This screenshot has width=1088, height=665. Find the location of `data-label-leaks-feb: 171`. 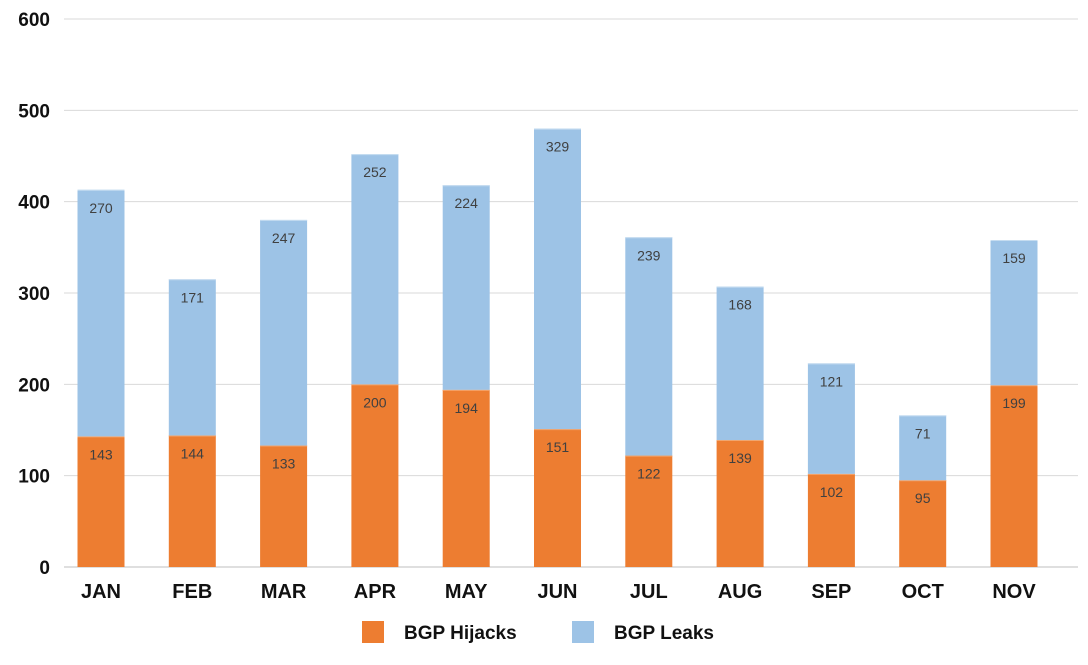

data-label-leaks-feb: 171 is located at coordinates (193, 297).